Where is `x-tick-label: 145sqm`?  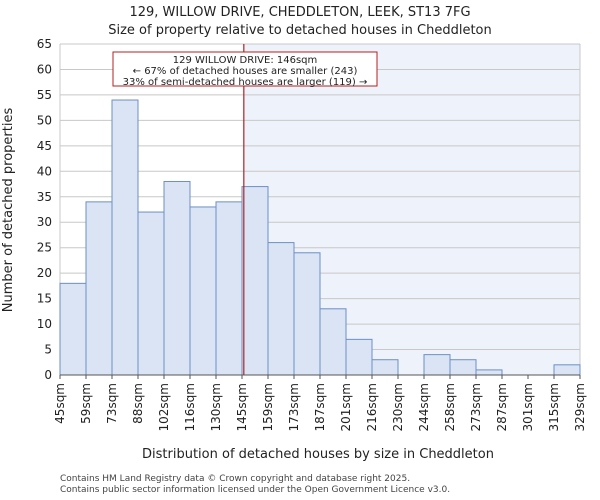
x-tick-label: 145sqm is located at coordinates (242, 407).